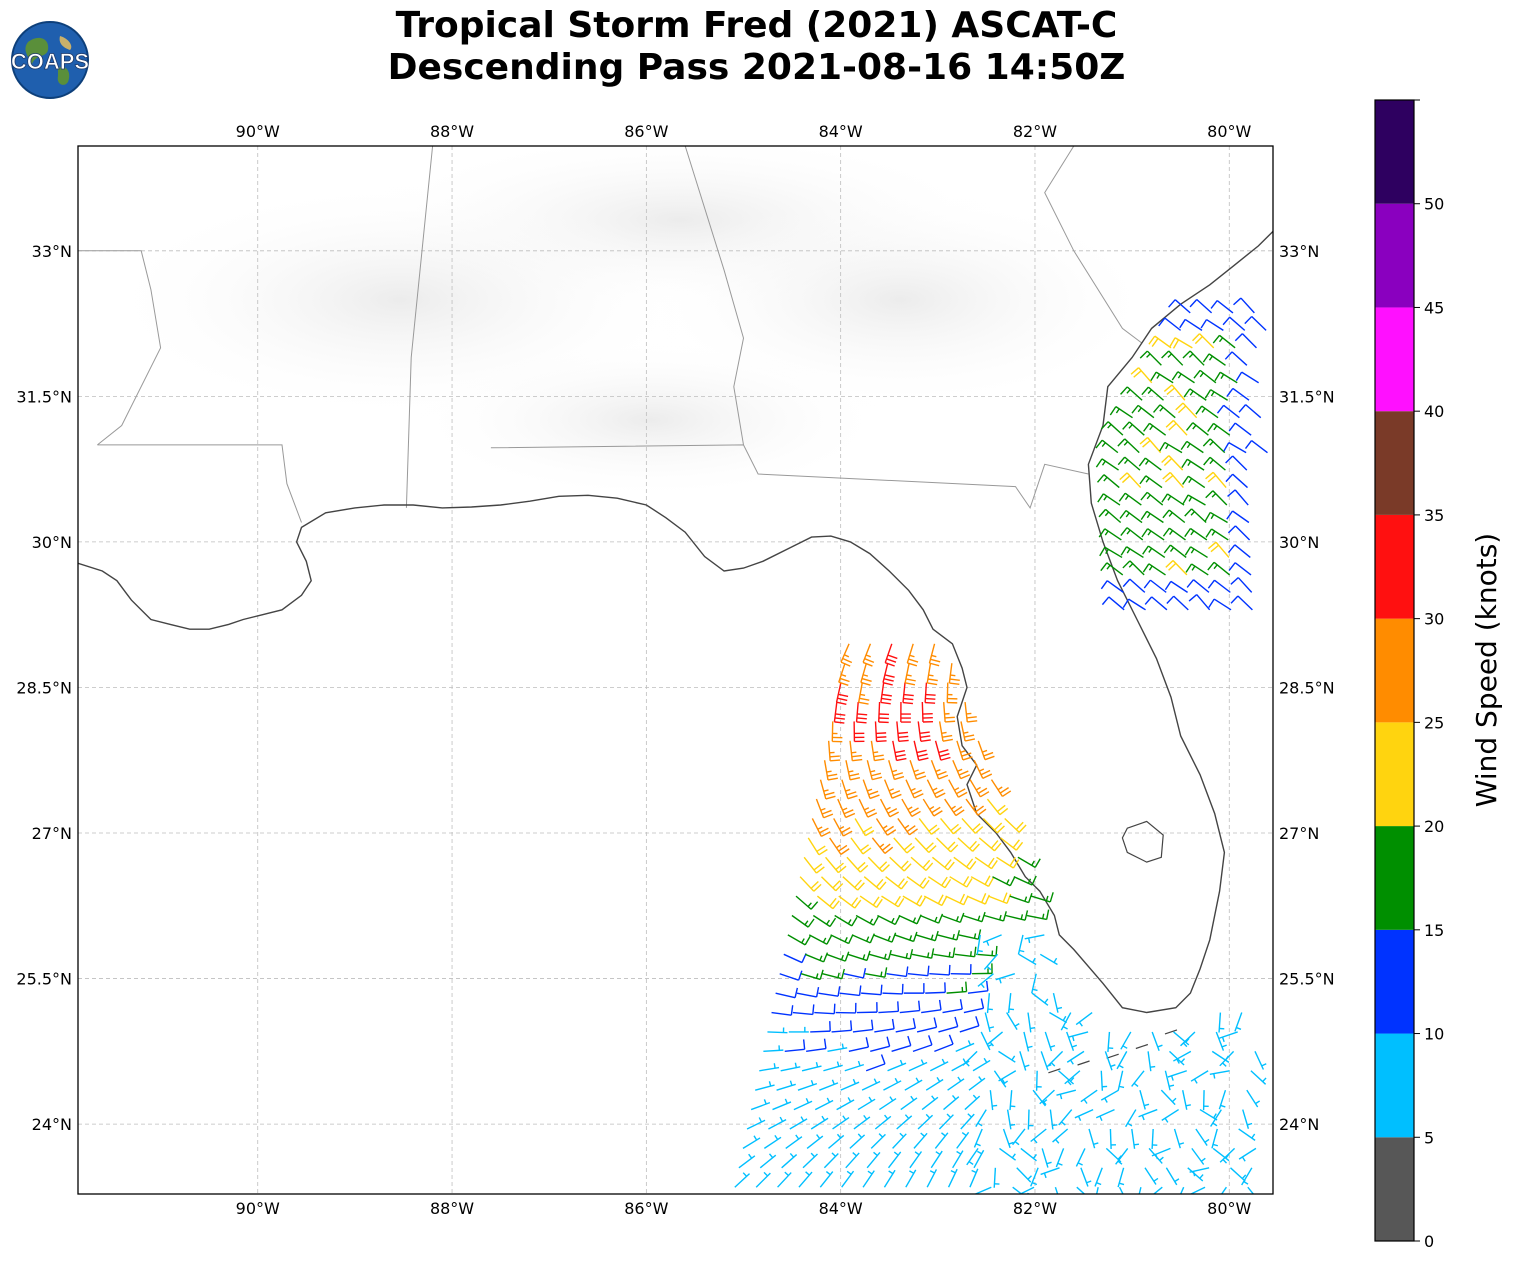 Image resolution: width=1513 pixels, height=1264 pixels. Describe the element at coordinates (1083, 1063) in the screenshot. I see `florida-keys` at that location.